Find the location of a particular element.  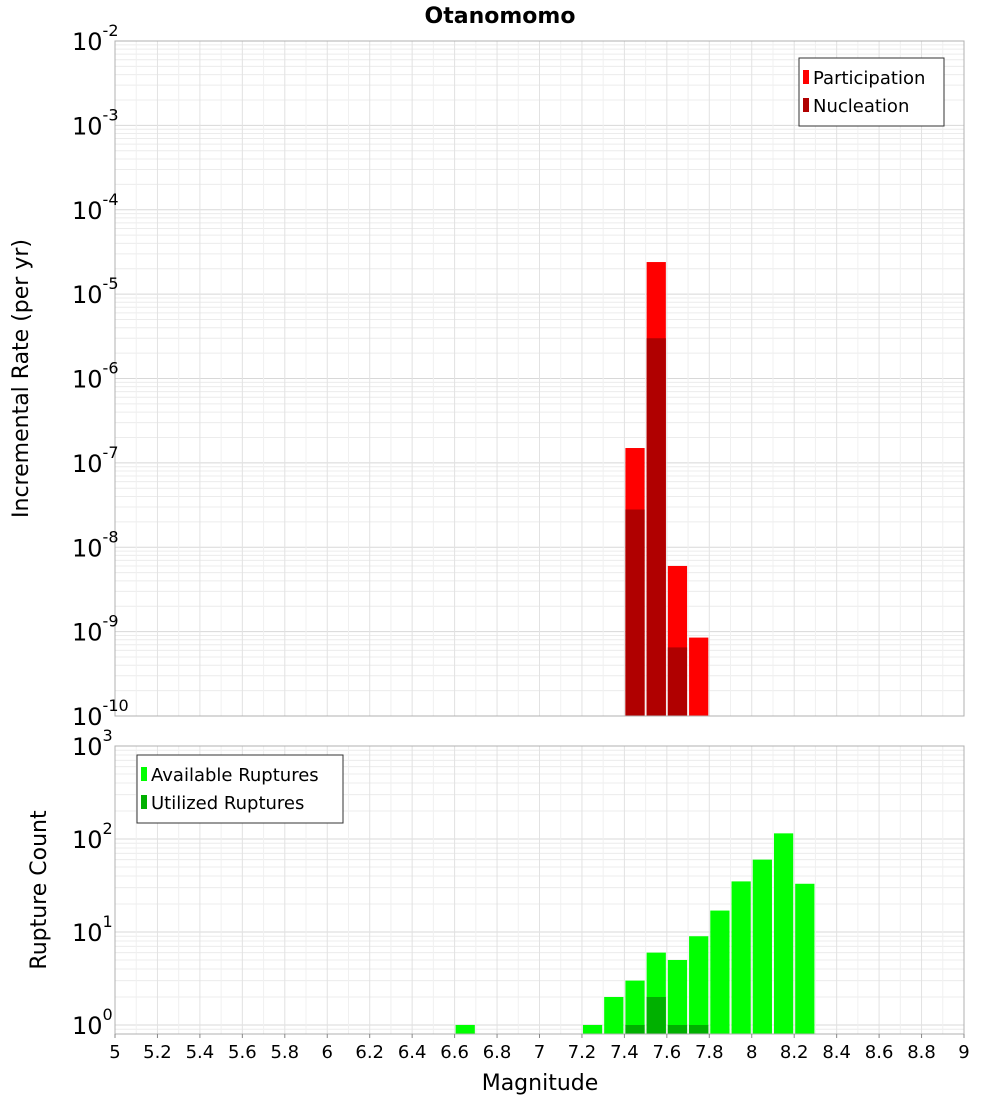

x-tick-label: 5.2 is located at coordinates (157, 1052).